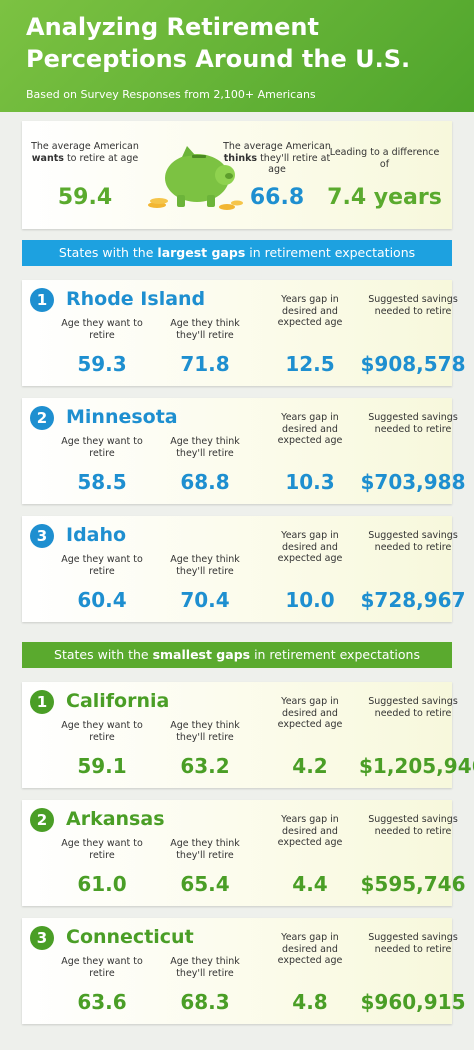 The image size is (474, 1050). I want to click on piggy-bank-icon, so click(195, 178).